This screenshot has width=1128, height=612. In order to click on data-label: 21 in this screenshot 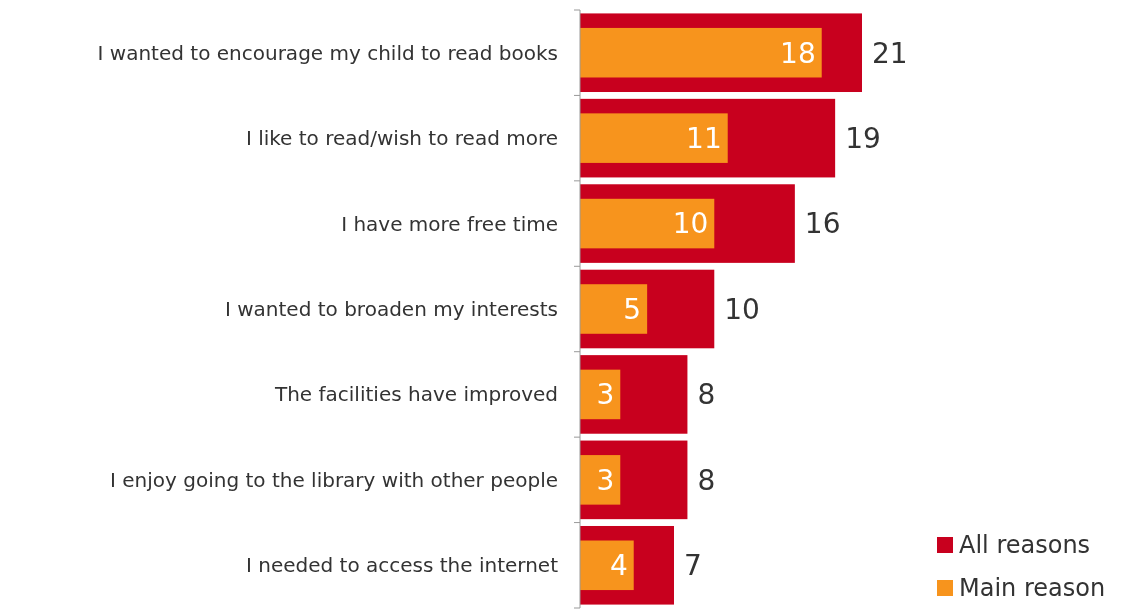, I will do `click(890, 53)`.